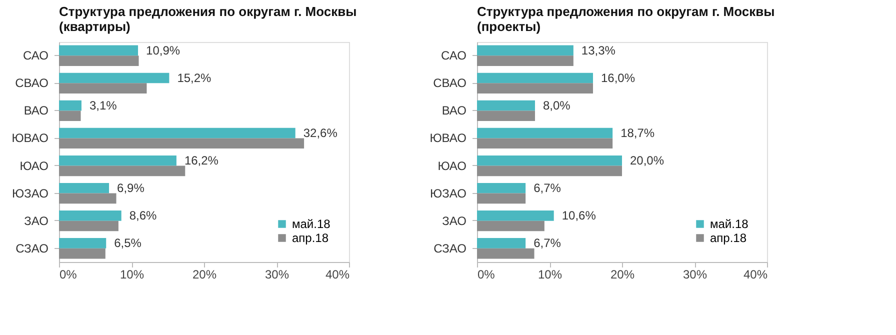 The image size is (896, 335). I want to click on data-label: 8,0%, so click(557, 105).